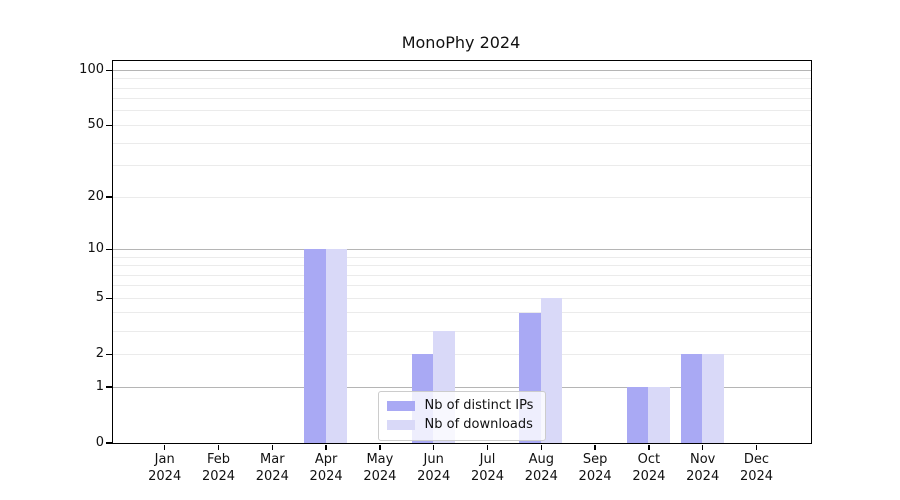 This screenshot has height=500, width=900. What do you see at coordinates (551, 370) in the screenshot?
I see `bar-aug-downloads` at bounding box center [551, 370].